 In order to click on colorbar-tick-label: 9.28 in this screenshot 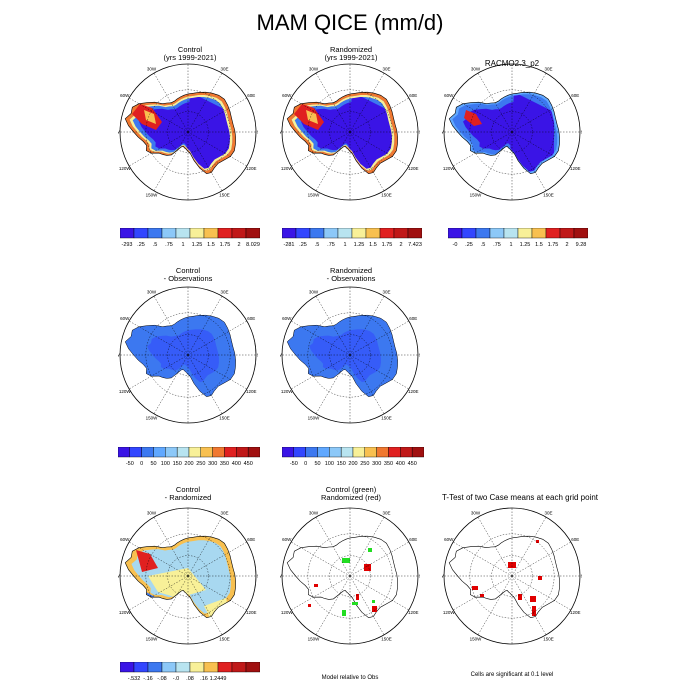, I will do `click(581, 245)`.